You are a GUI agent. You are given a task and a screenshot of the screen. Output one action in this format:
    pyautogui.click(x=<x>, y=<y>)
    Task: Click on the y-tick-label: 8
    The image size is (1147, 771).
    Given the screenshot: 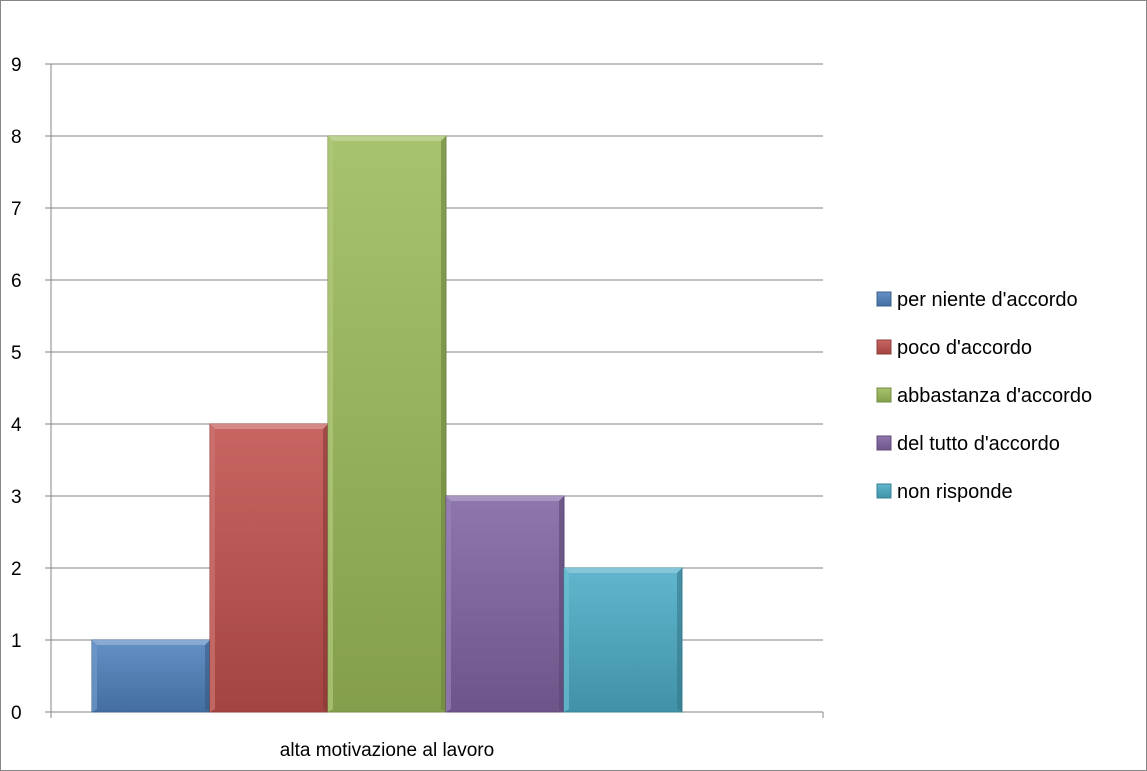 What is the action you would take?
    pyautogui.click(x=16, y=137)
    